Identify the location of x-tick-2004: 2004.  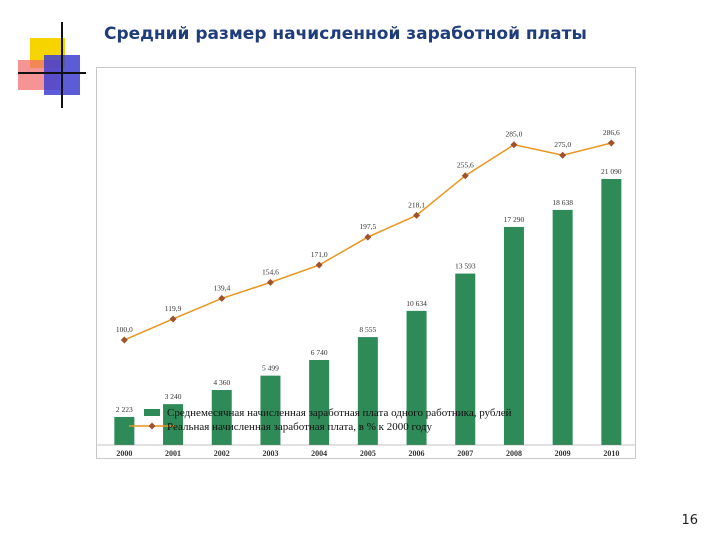
(319, 453).